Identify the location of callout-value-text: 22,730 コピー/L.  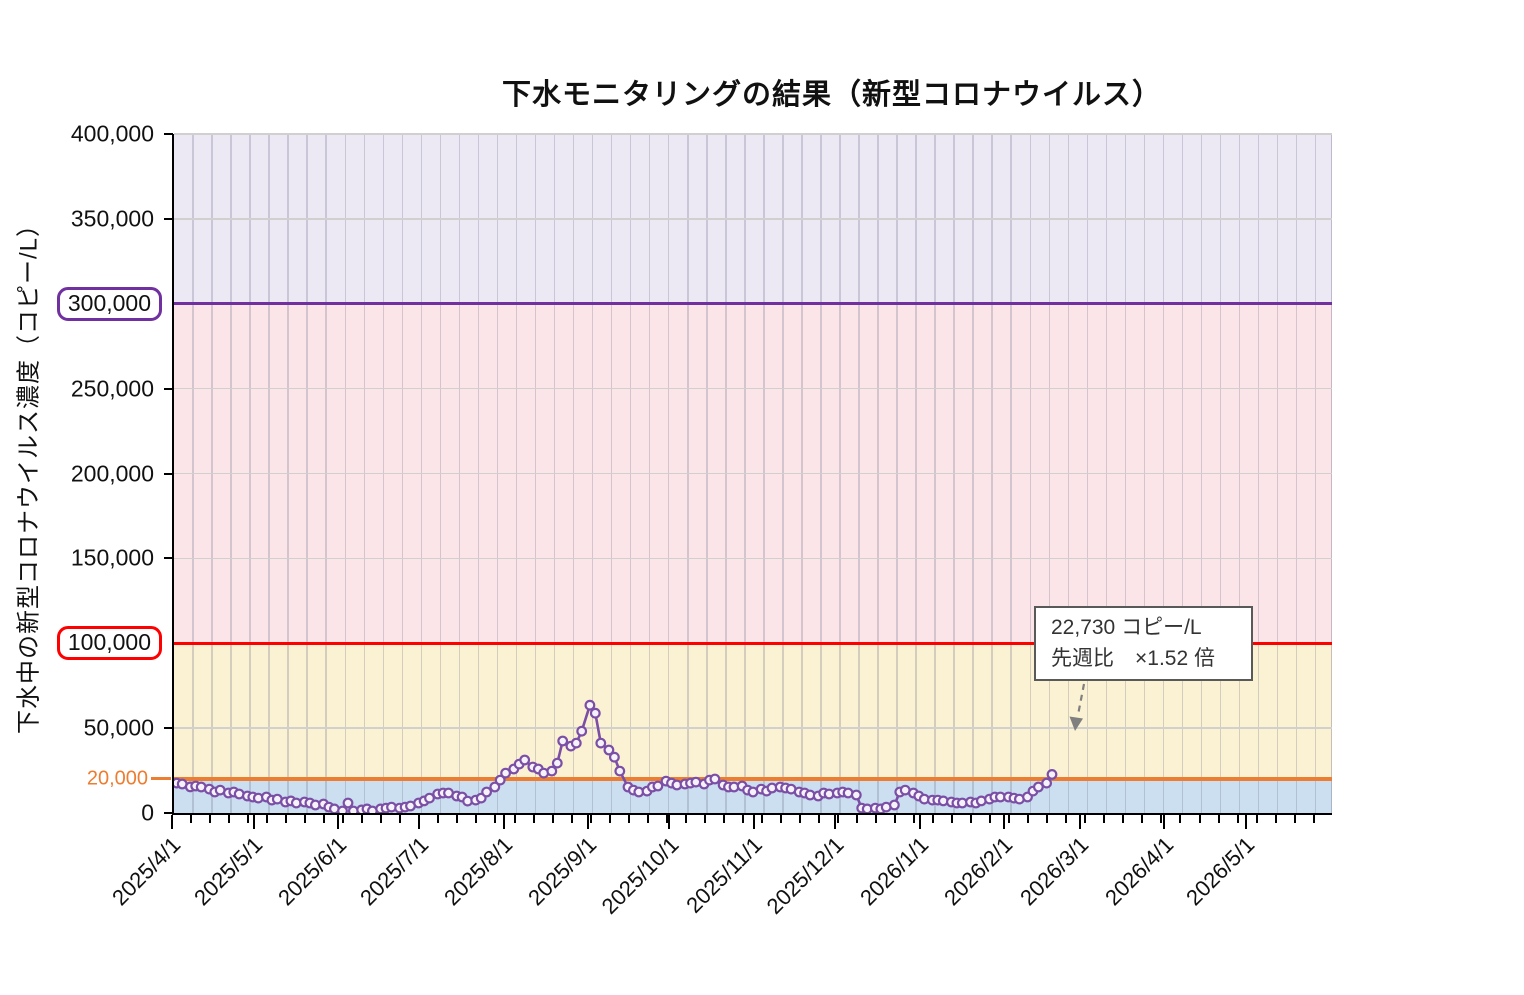
(1126, 628).